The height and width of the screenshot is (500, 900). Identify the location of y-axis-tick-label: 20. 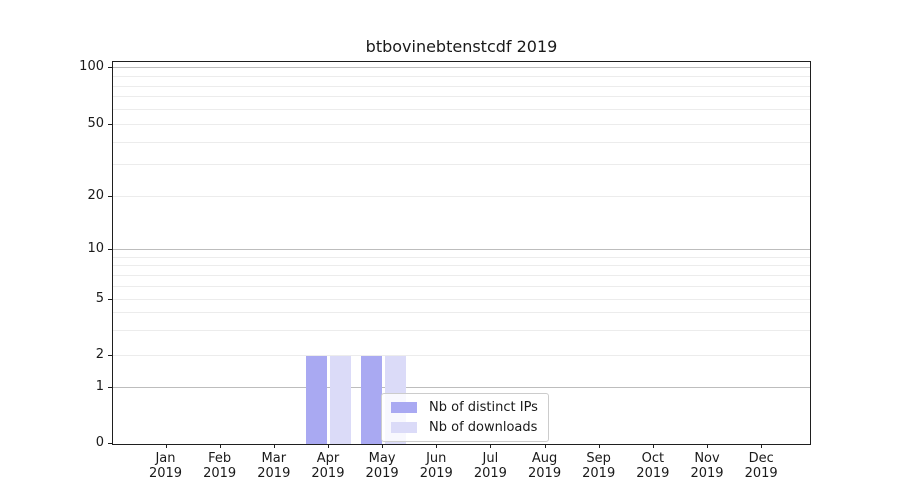
(95, 195).